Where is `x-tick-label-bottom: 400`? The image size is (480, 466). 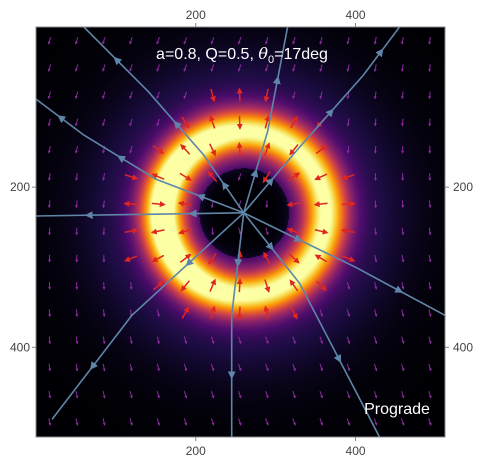
x-tick-label-bottom: 400 is located at coordinates (356, 451).